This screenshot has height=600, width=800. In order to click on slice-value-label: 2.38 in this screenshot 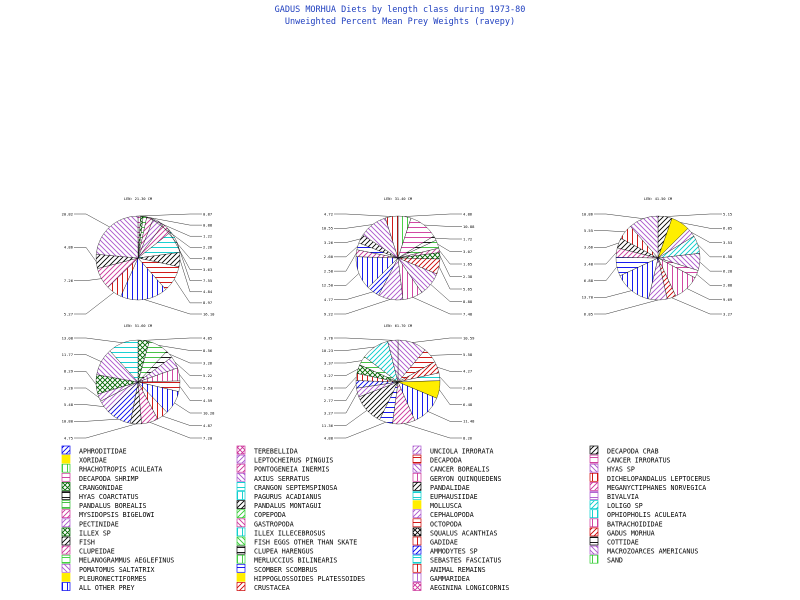, I will do `click(468, 276)`.